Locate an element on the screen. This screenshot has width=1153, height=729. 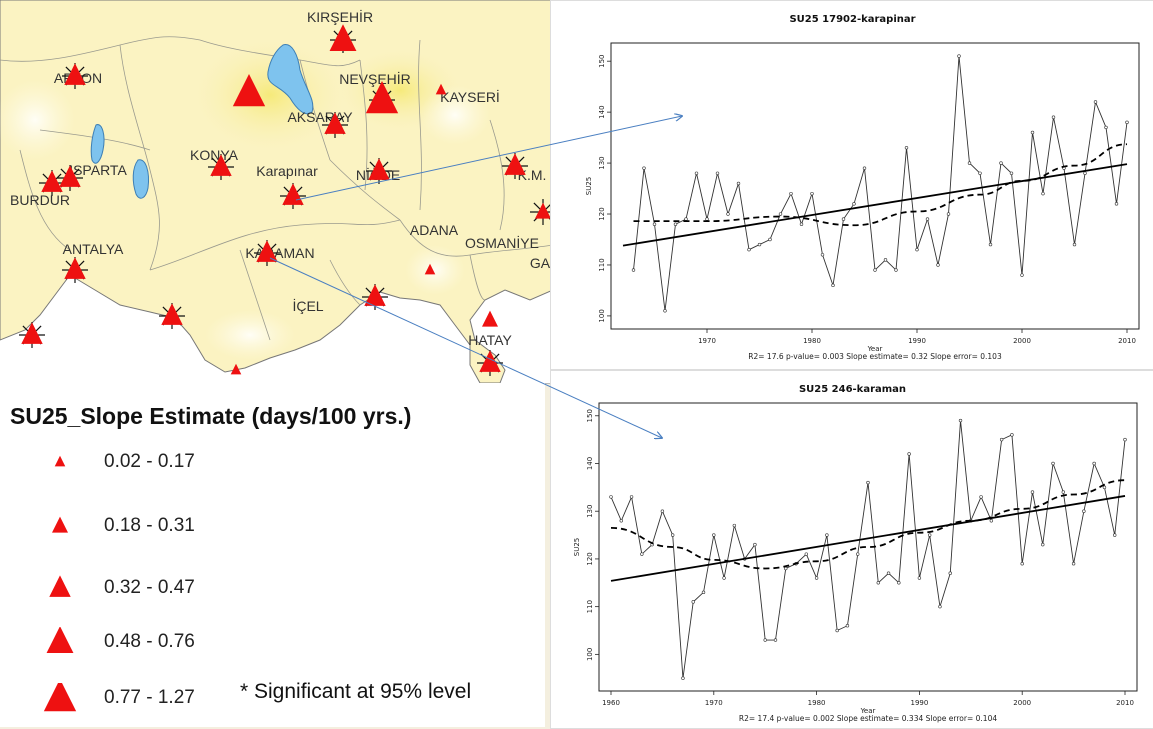
legend-item: 0.48 - 0.76 is located at coordinates (170, 642).